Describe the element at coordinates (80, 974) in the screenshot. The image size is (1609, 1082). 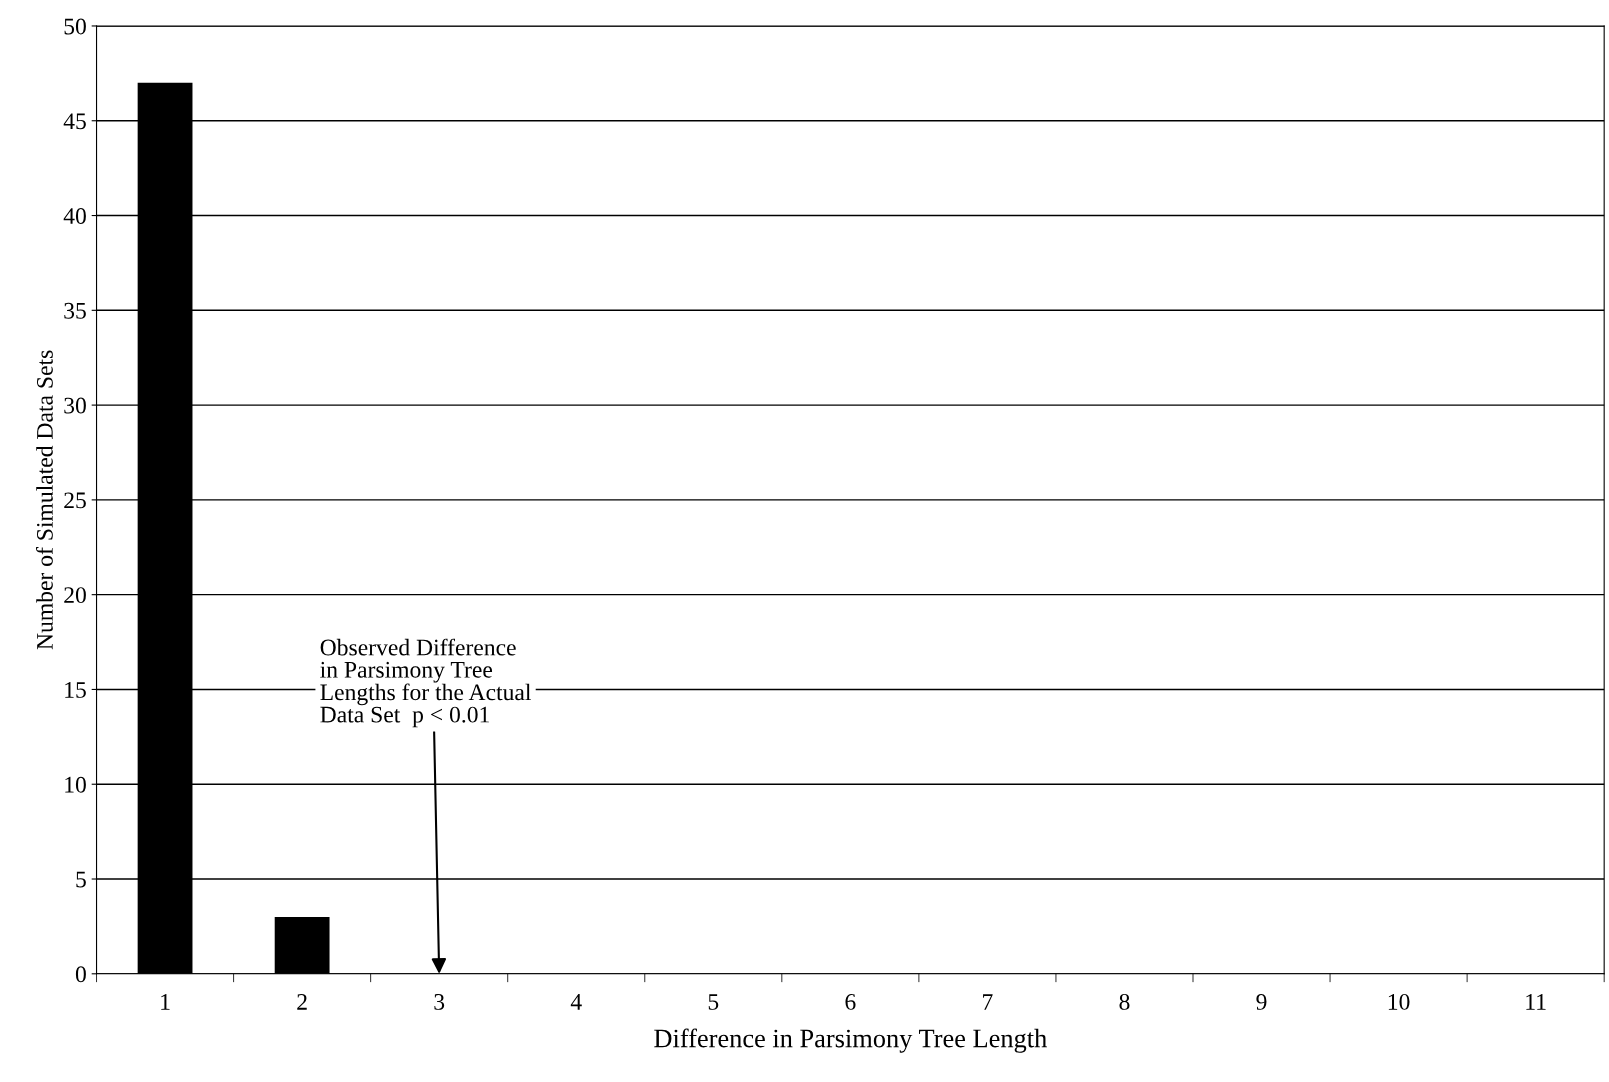
I see `y-tick-label: 0` at that location.